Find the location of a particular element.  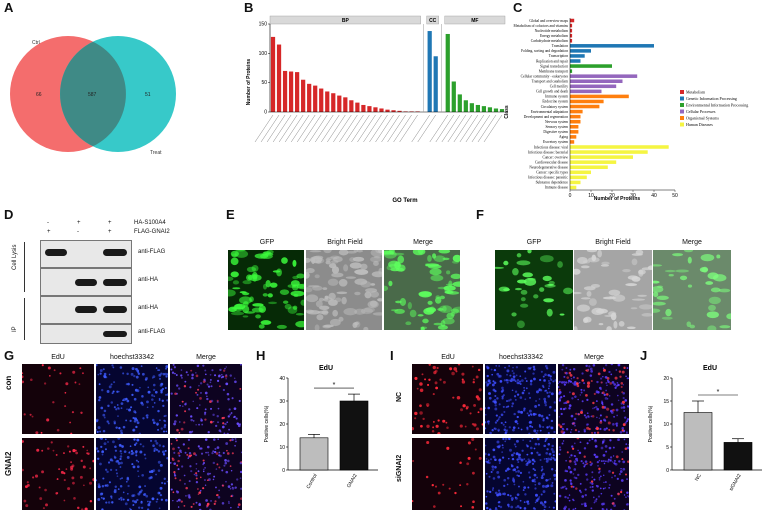

i-nc-merge-image is located at coordinates (593, 399).